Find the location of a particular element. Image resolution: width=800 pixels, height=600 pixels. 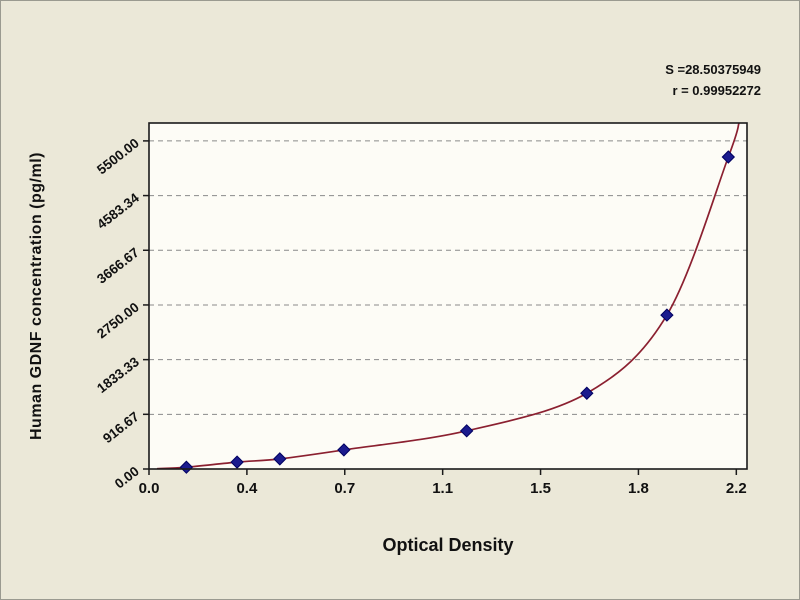

x-tick-label: 2.2 is located at coordinates (736, 488).